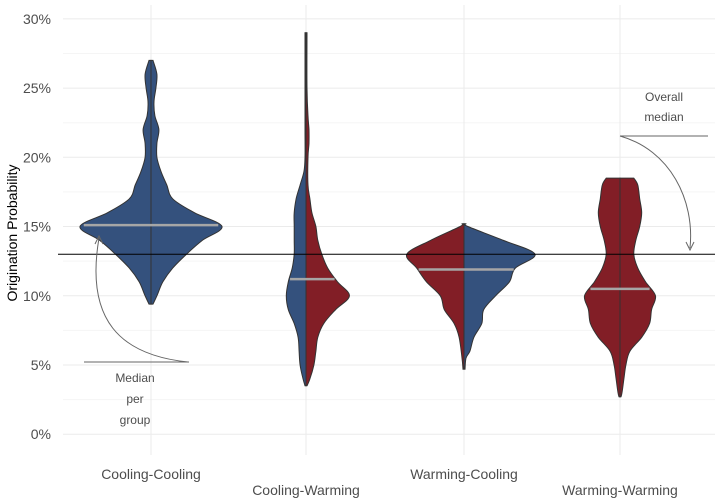 The width and height of the screenshot is (720, 504). Describe the element at coordinates (37, 19) in the screenshot. I see `y-tick-label: 30%` at that location.